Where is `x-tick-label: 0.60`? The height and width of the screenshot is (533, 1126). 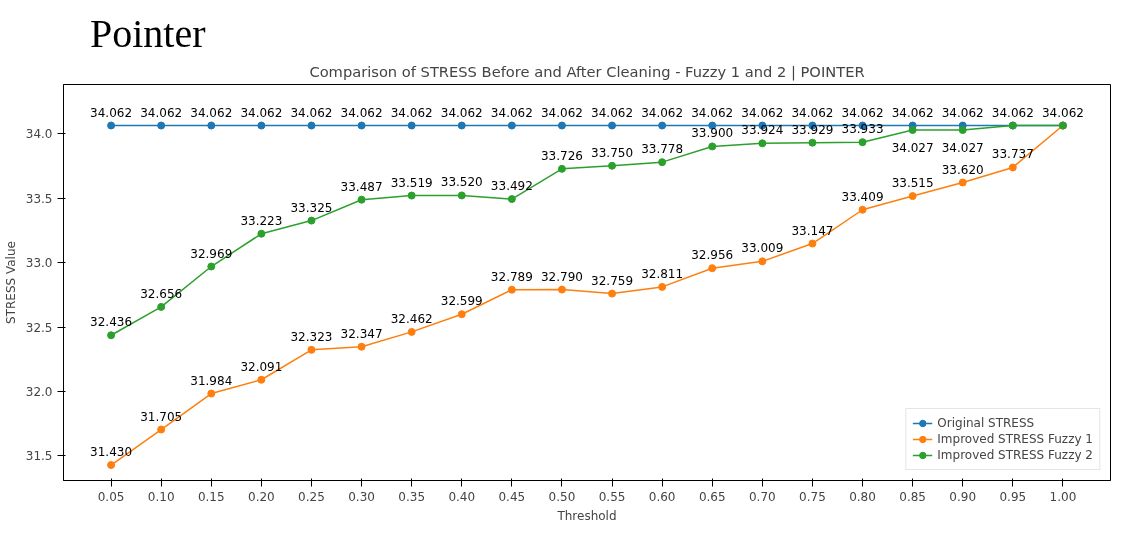
x-tick-label: 0.60 is located at coordinates (662, 496).